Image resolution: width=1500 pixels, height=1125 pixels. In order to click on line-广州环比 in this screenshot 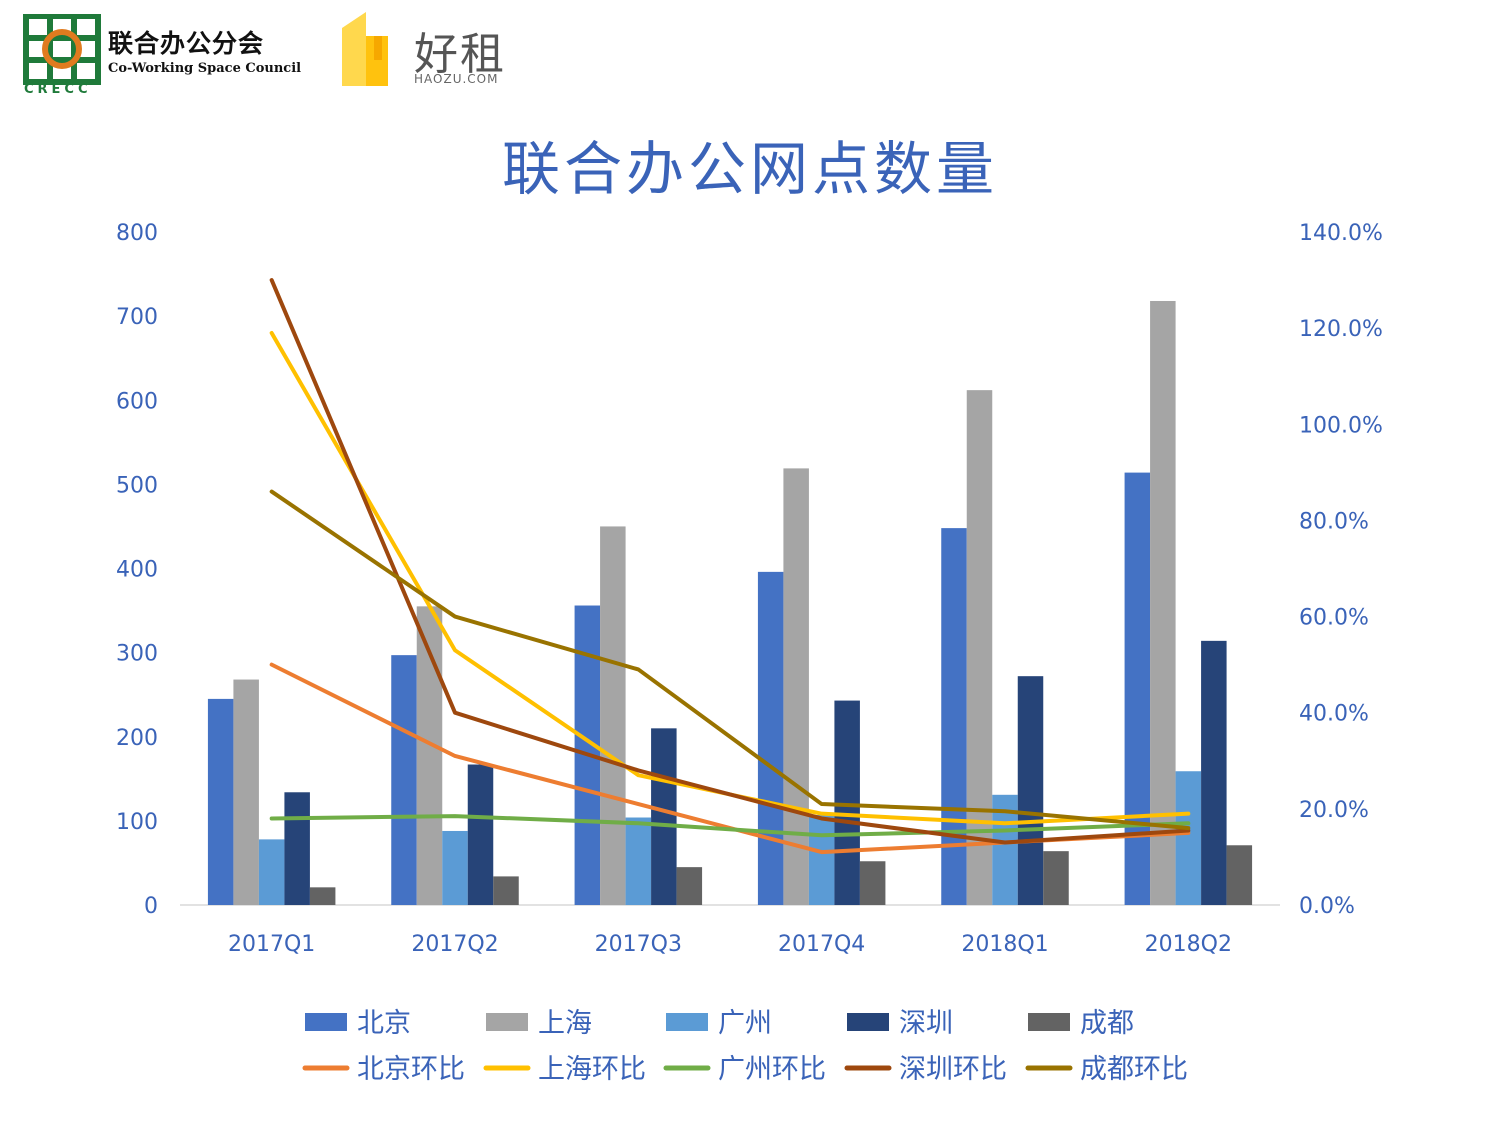, I will do `click(730, 826)`.